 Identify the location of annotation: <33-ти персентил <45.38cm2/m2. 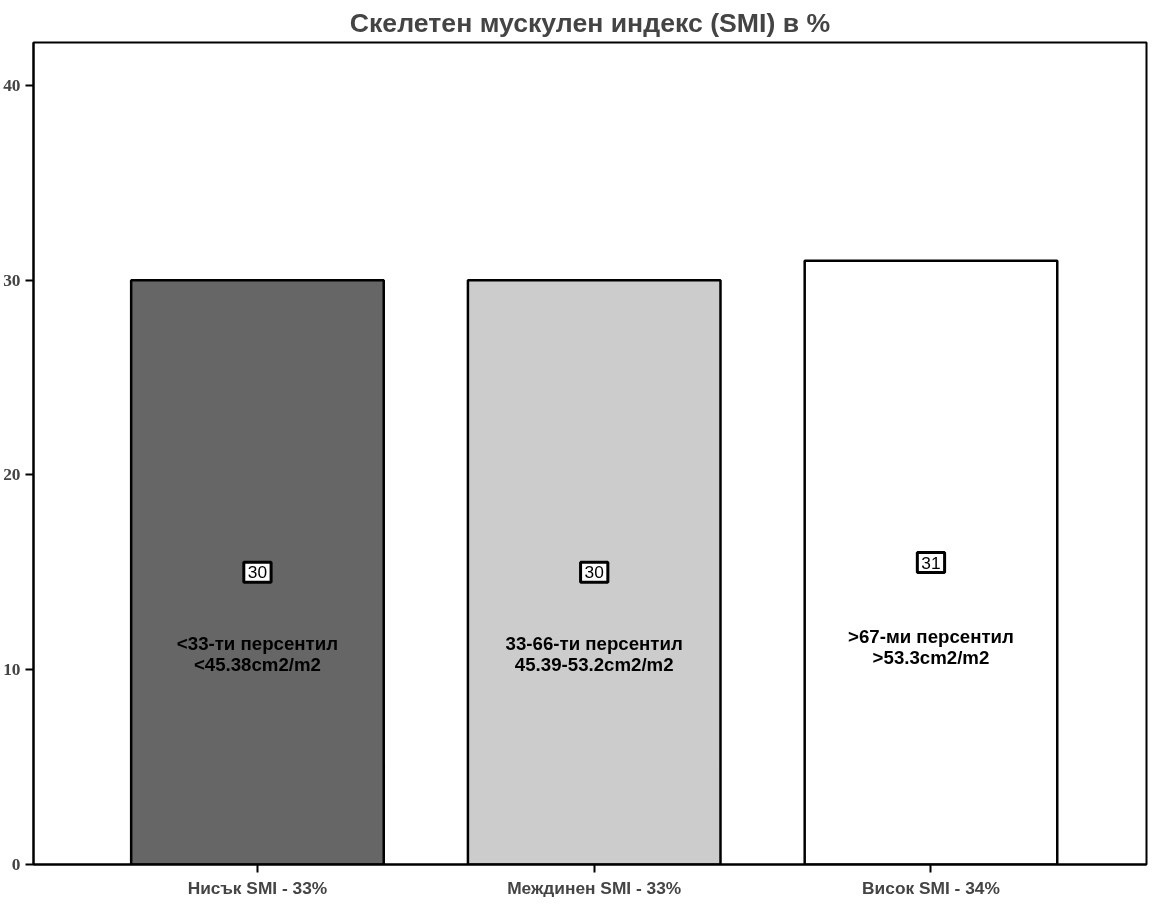
(257, 654).